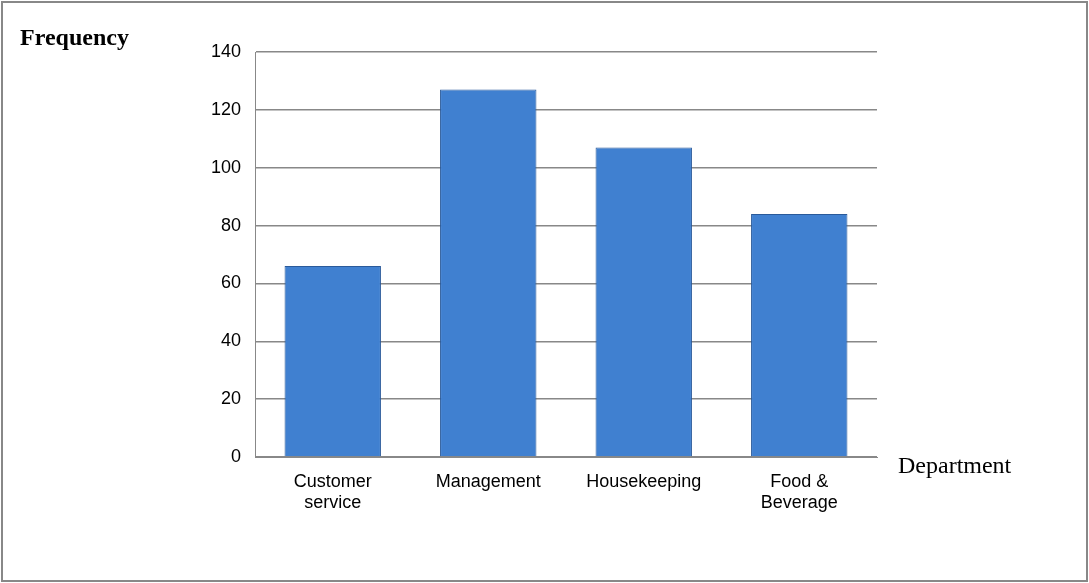 The height and width of the screenshot is (583, 1089). What do you see at coordinates (235, 455) in the screenshot?
I see `y-tick-label: 0` at bounding box center [235, 455].